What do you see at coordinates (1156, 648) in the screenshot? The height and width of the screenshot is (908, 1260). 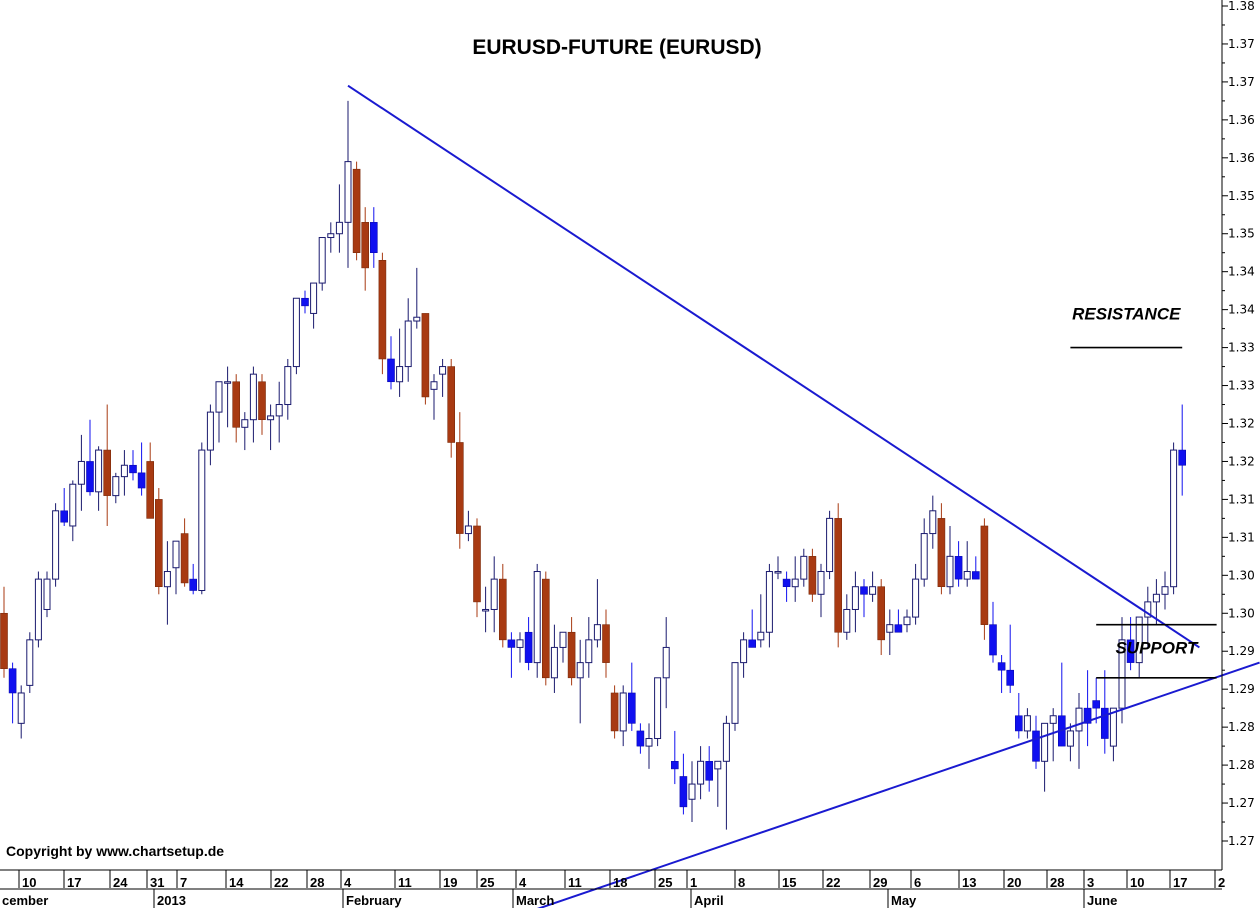 I see `level-label-support: SUPPORT` at bounding box center [1156, 648].